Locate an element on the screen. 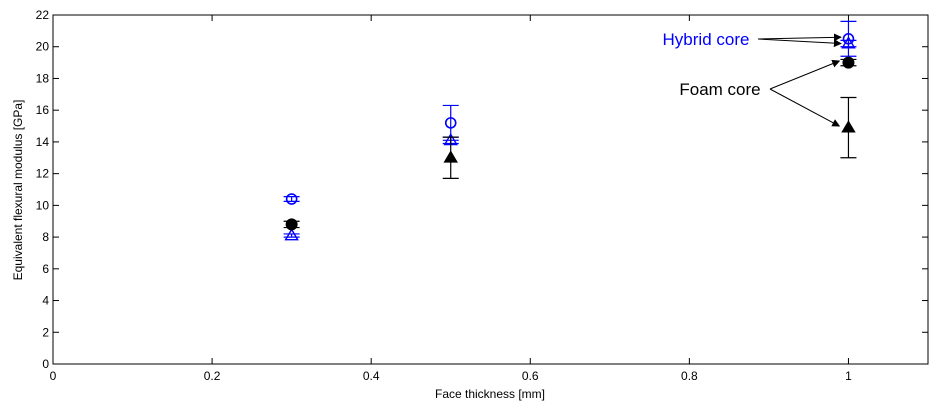  x-axis-label: Face thickness [mm] is located at coordinates (490, 394).